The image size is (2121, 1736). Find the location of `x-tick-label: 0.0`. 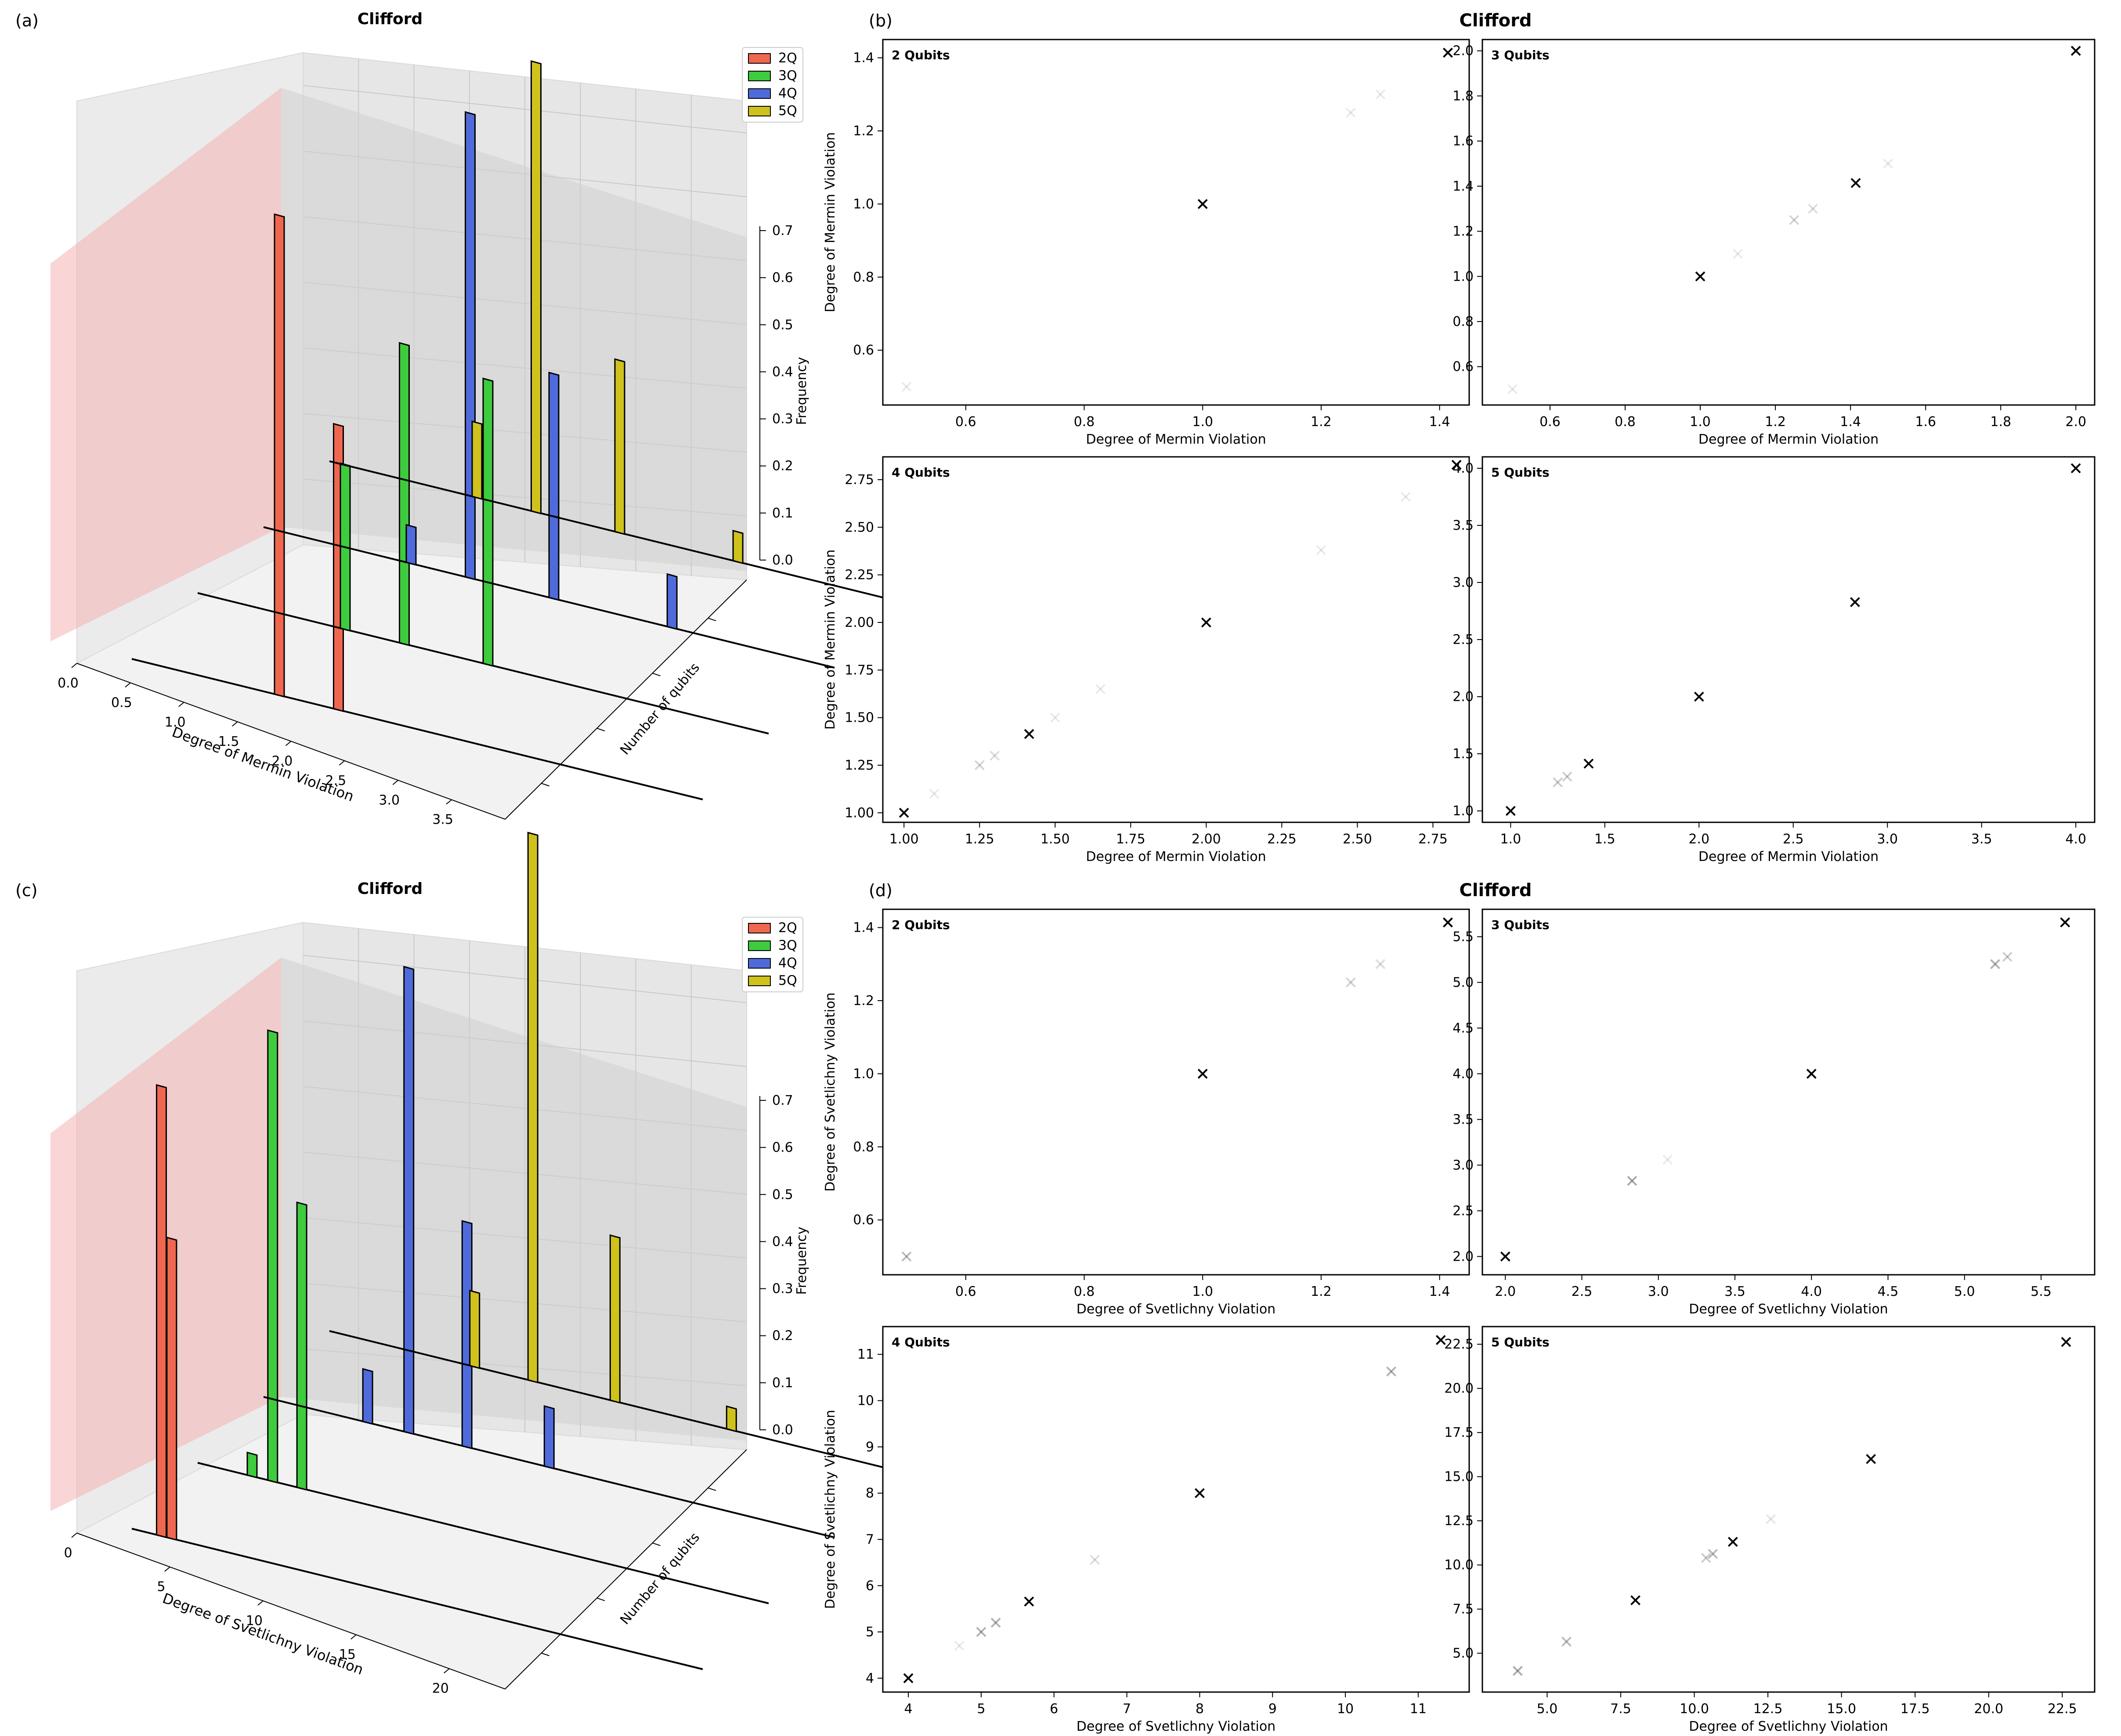

x-tick-label: 0.0 is located at coordinates (68, 683).